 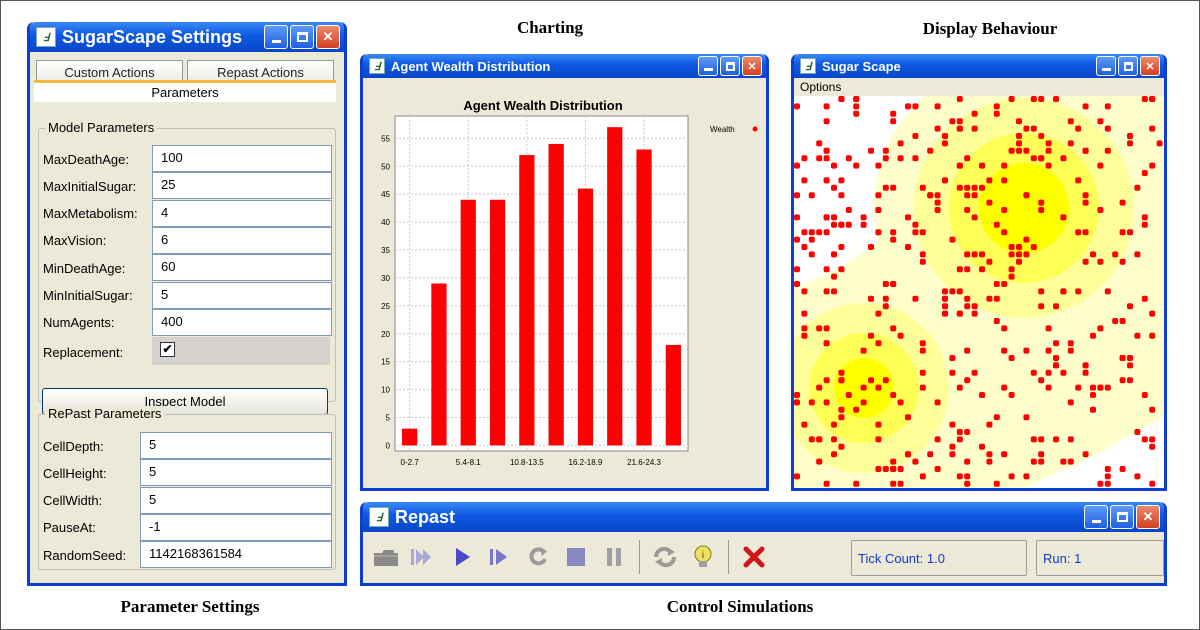 I want to click on repast-titlebar: Ⅎ Repast ✕, so click(x=763, y=517).